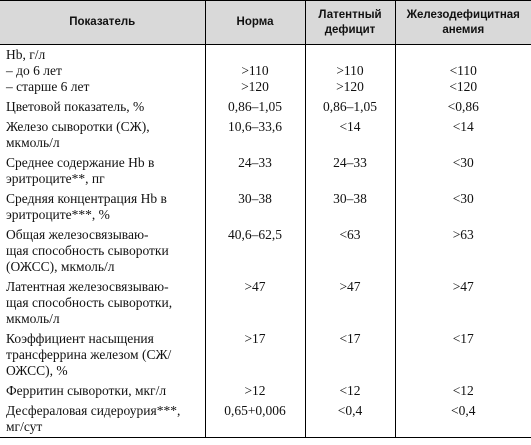 The image size is (531, 445). I want to click on cell-line: Латентный, so click(350, 14).